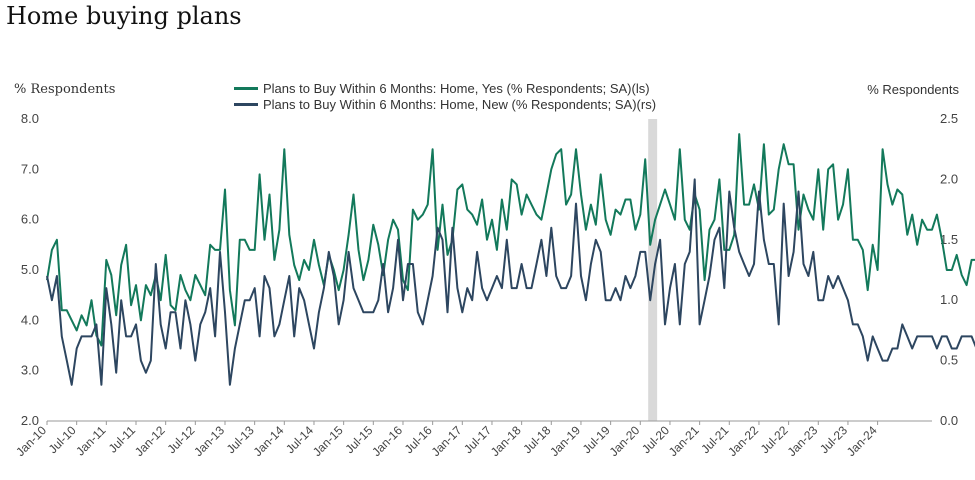 Image resolution: width=975 pixels, height=480 pixels. What do you see at coordinates (743, 441) in the screenshot?
I see `x-tick-label: Jan-22` at bounding box center [743, 441].